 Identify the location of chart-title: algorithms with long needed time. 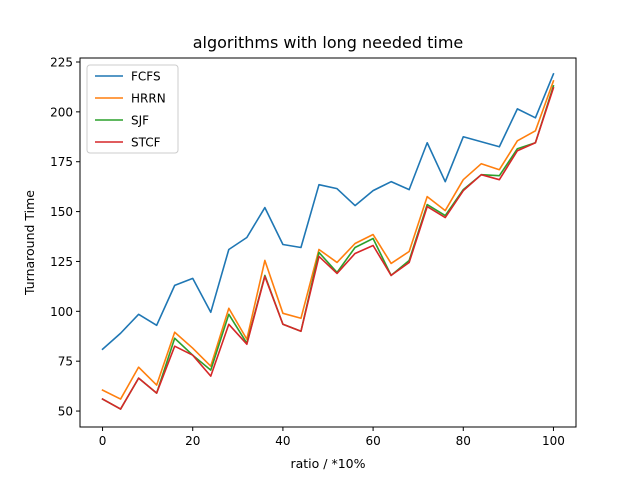
(328, 42).